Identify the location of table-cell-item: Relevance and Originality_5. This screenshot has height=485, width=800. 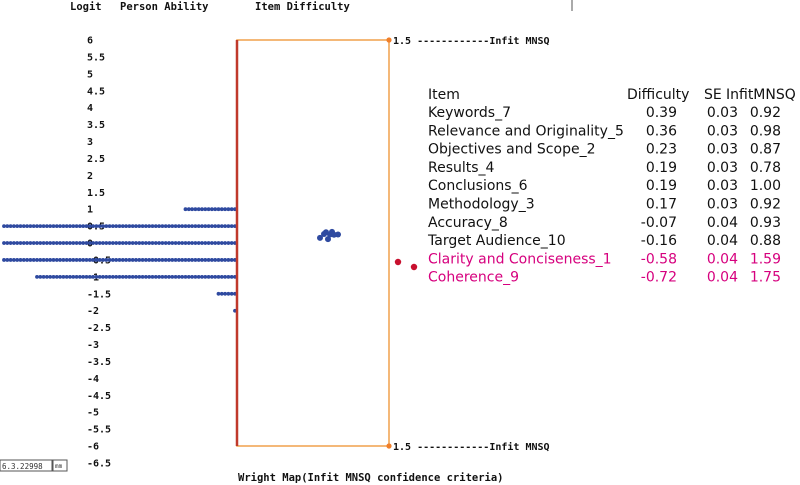
(526, 131).